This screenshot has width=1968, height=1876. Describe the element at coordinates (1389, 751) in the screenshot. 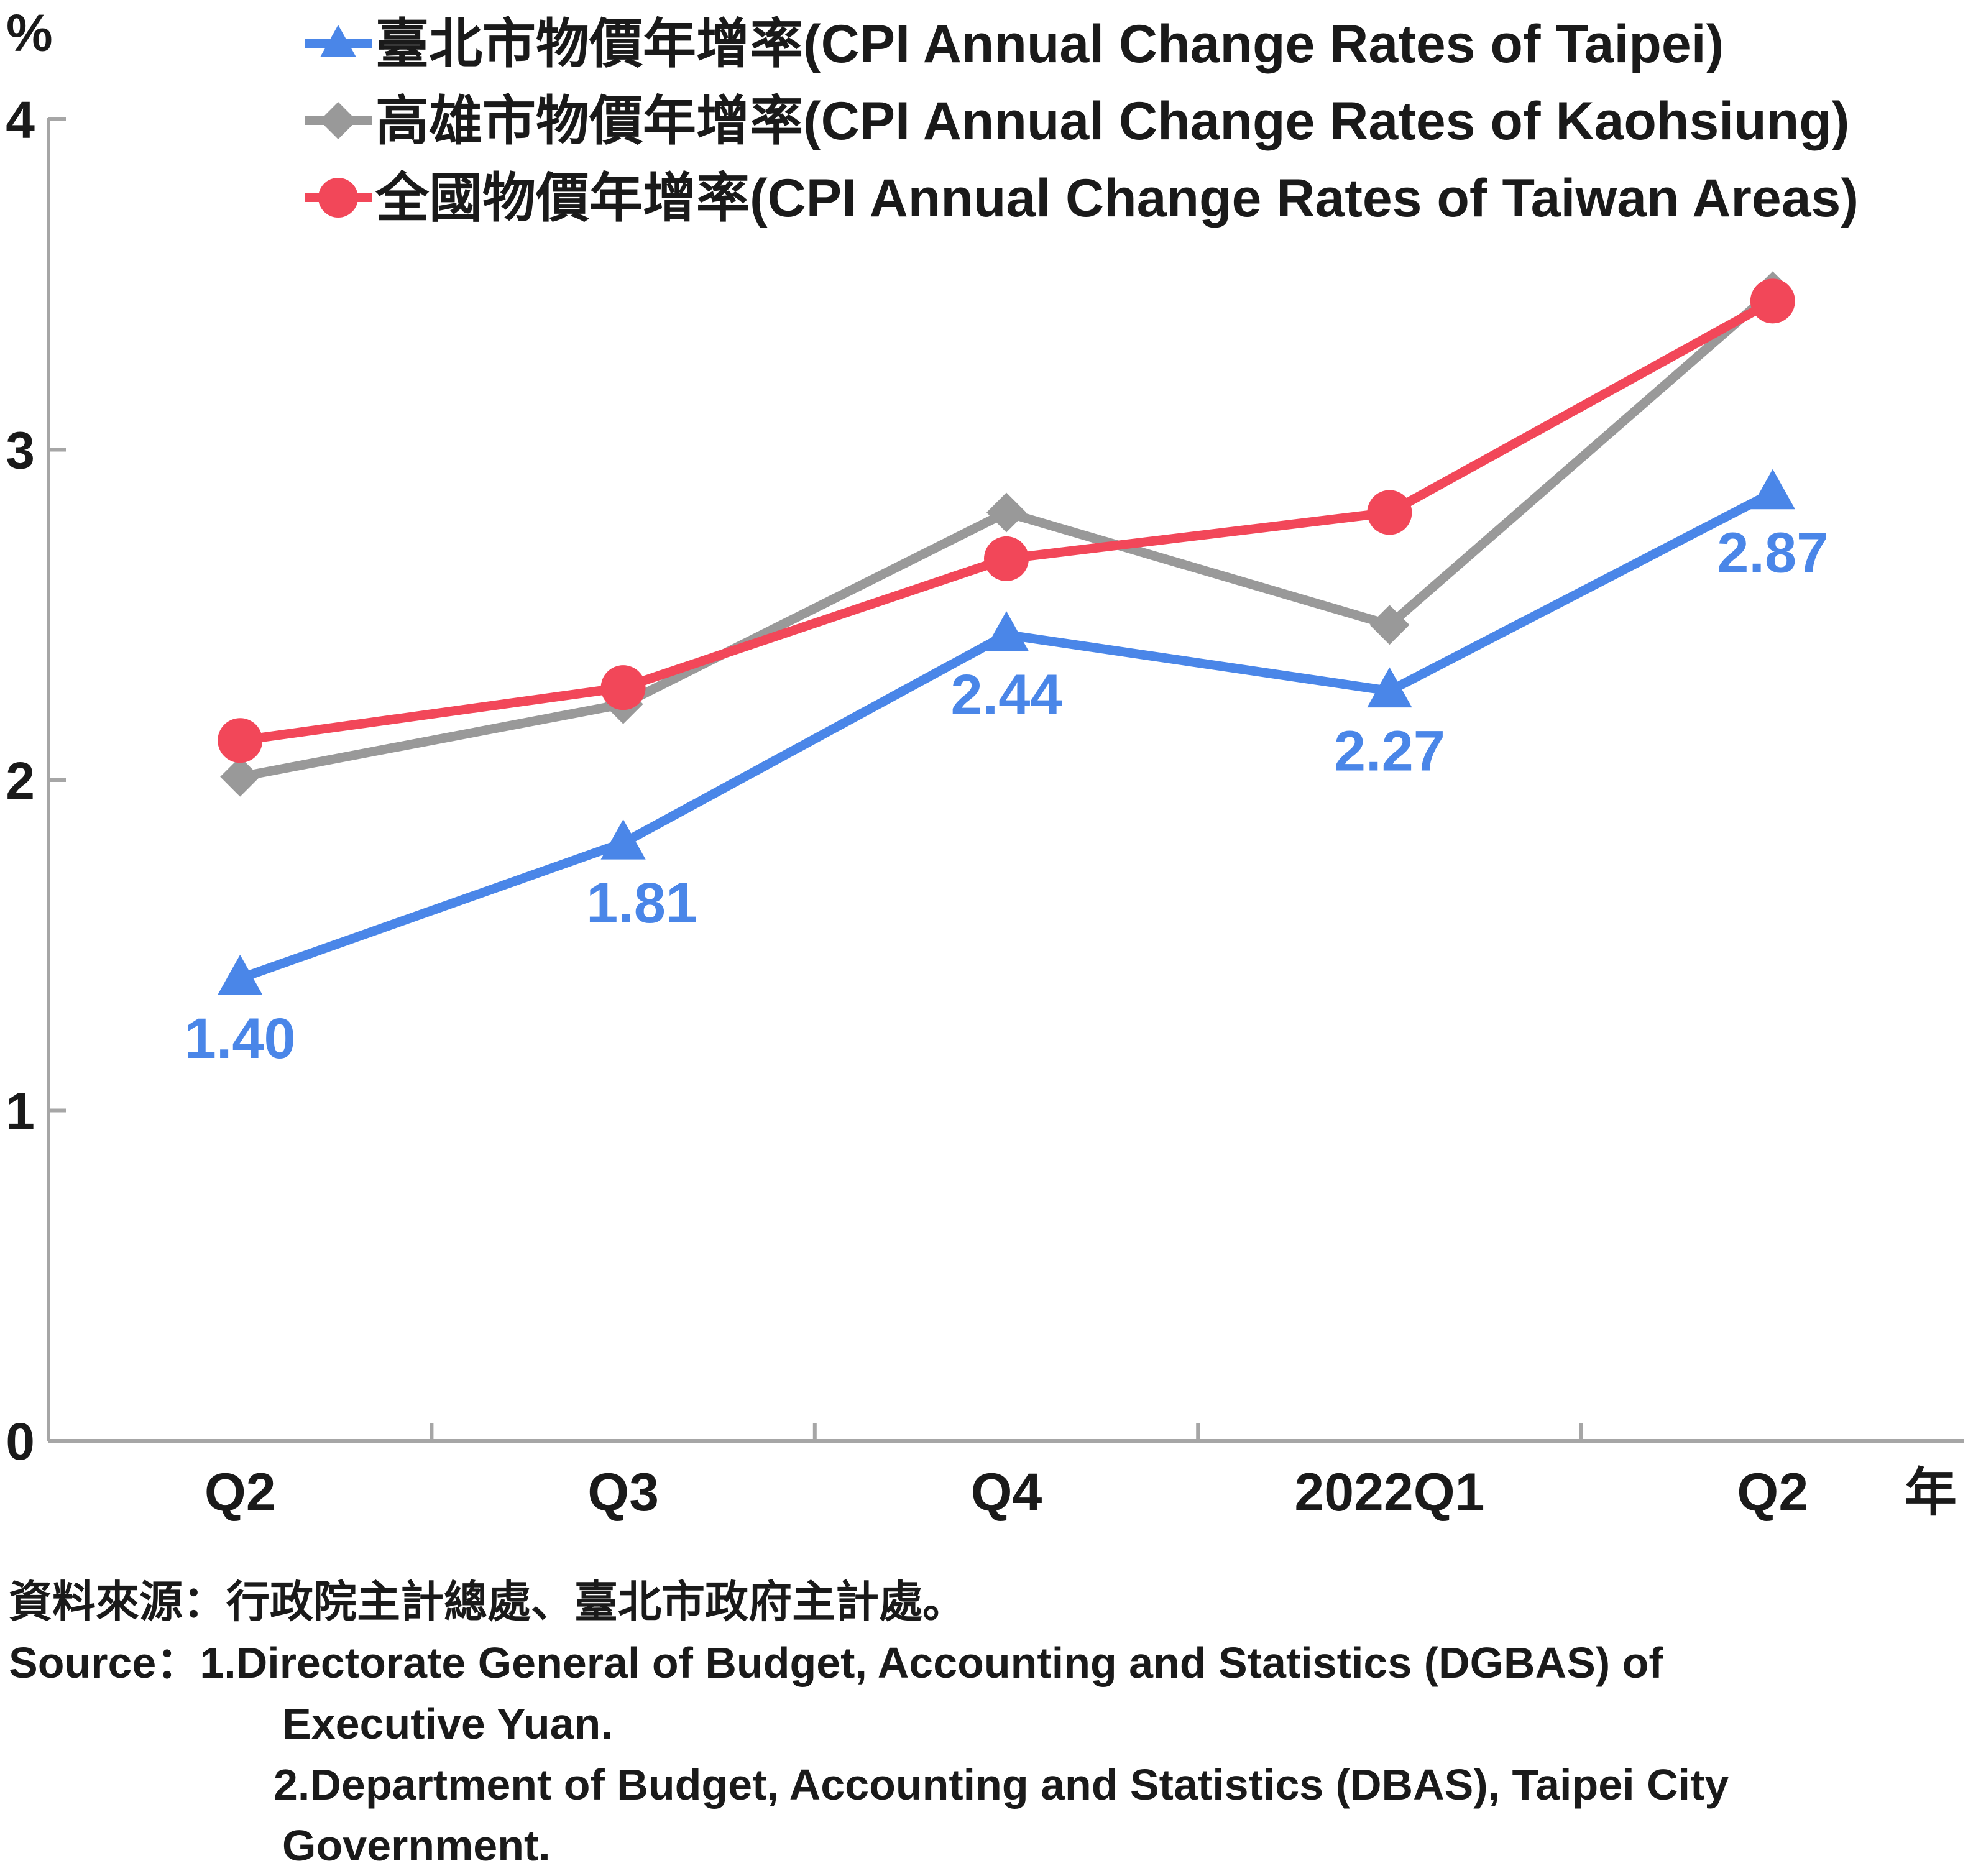

I see `data-label: 2.27` at that location.